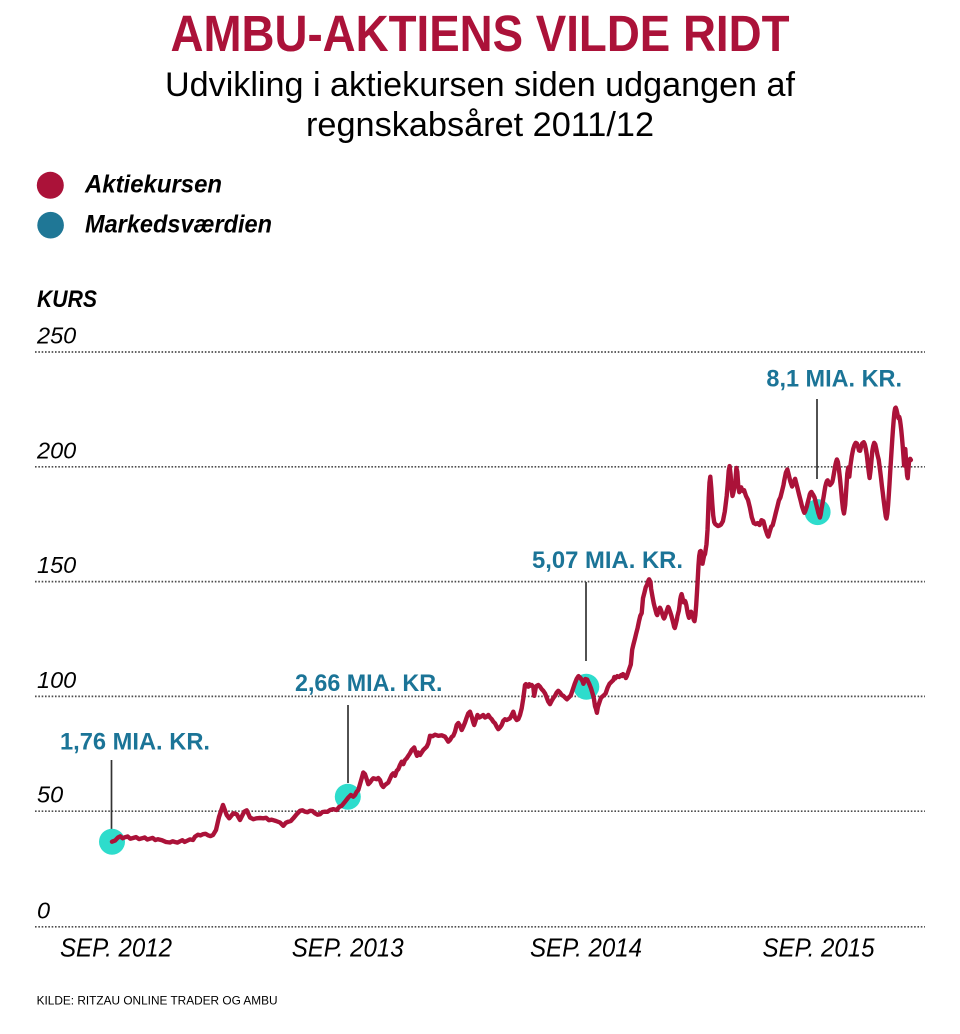 This screenshot has height=1034, width=960. What do you see at coordinates (834, 379) in the screenshot?
I see `svg-text: 8,1 MIA. KR.` at bounding box center [834, 379].